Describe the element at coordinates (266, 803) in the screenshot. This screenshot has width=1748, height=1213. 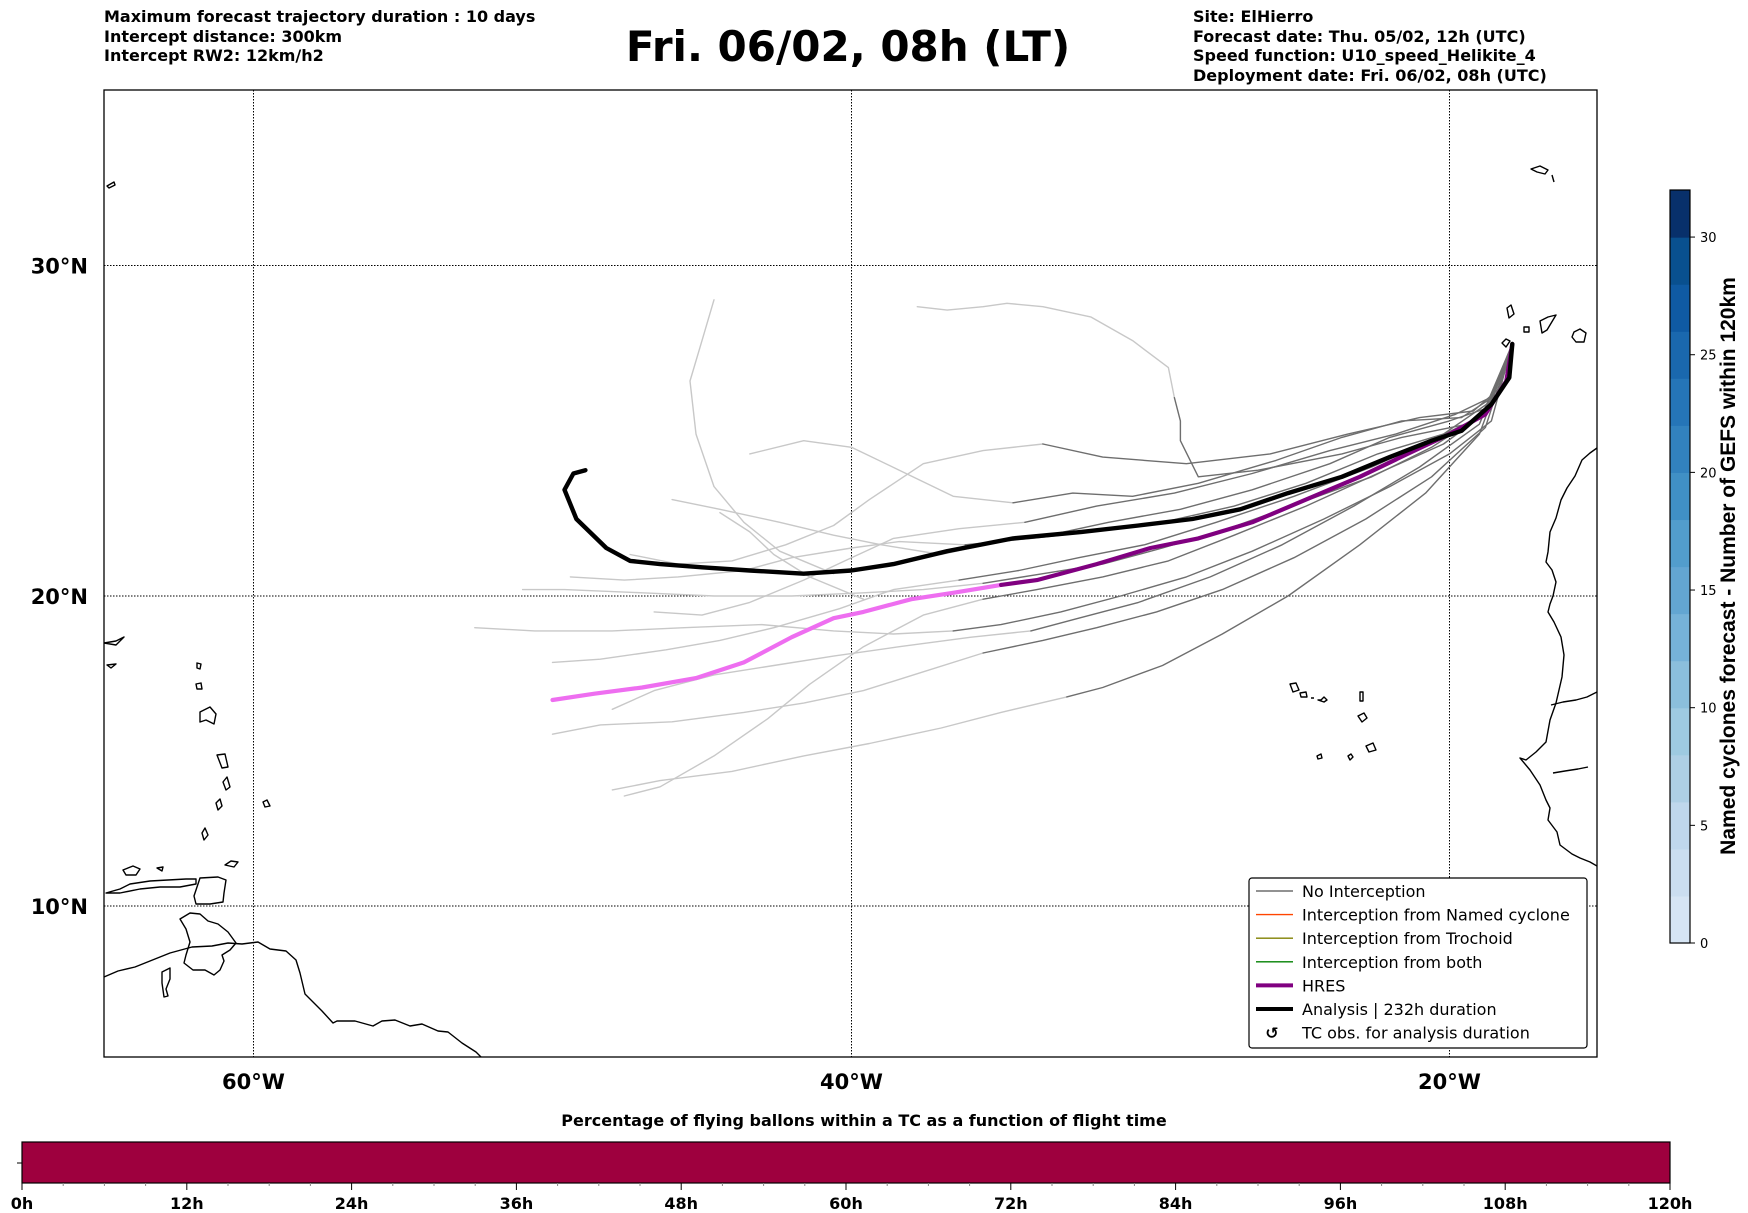
I see `island-barbados` at that location.